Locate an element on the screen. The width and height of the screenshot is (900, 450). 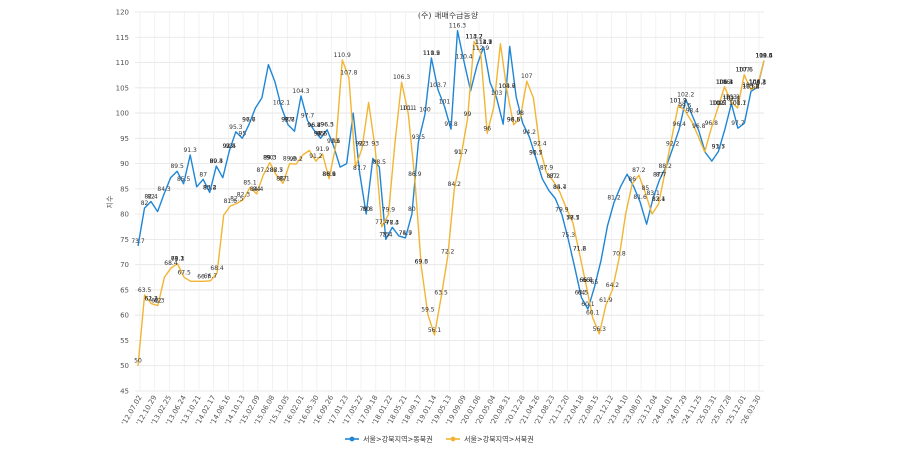
data-label: 105.3 is located at coordinates (757, 82).